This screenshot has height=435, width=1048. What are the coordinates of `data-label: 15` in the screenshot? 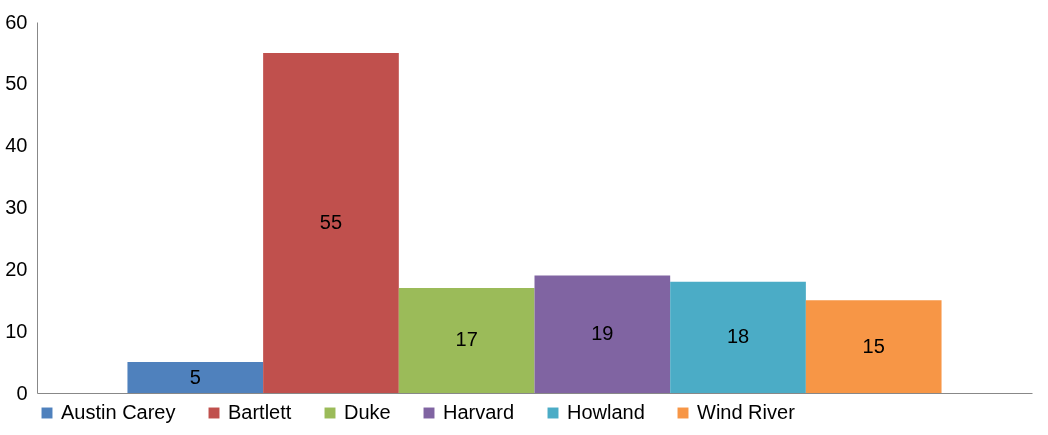 It's located at (873, 345).